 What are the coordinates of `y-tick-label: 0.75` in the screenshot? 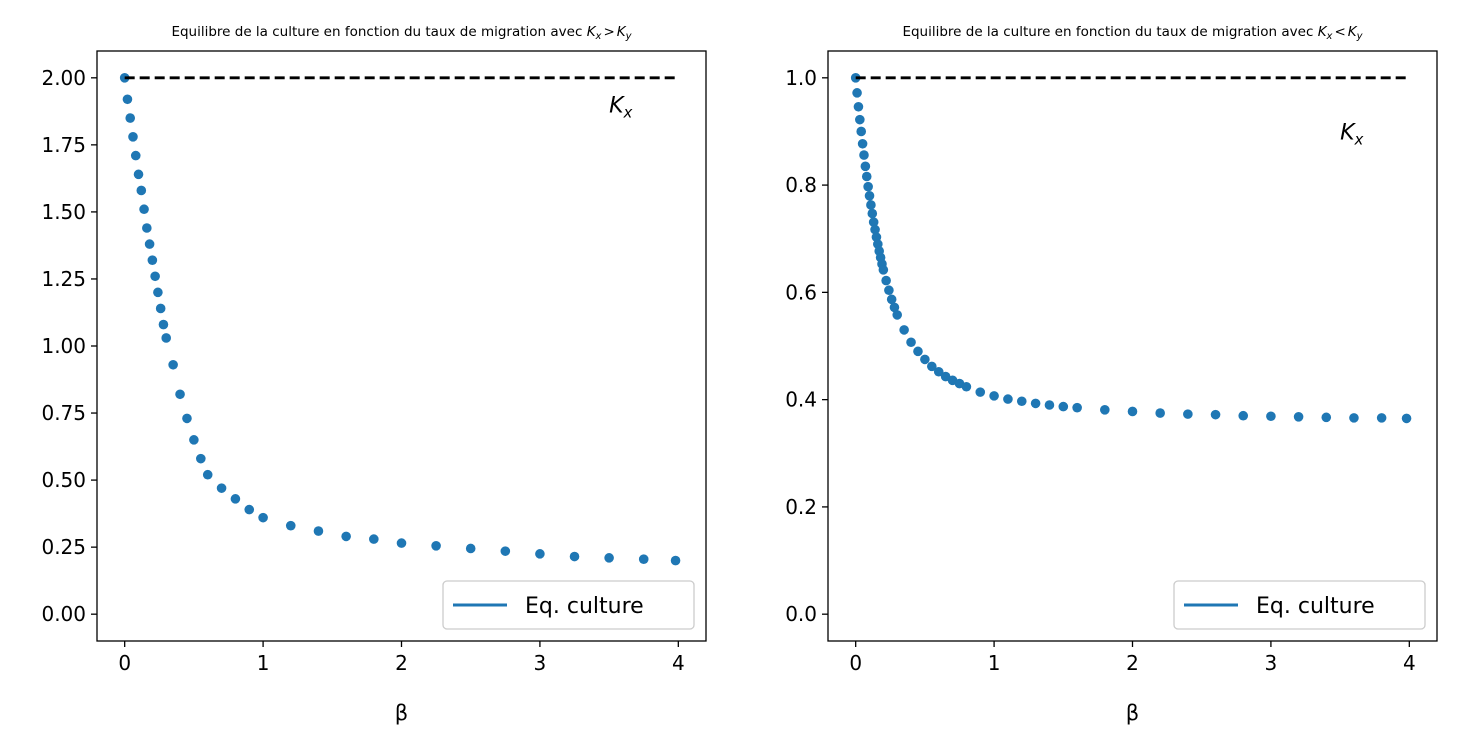 It's located at (63, 413).